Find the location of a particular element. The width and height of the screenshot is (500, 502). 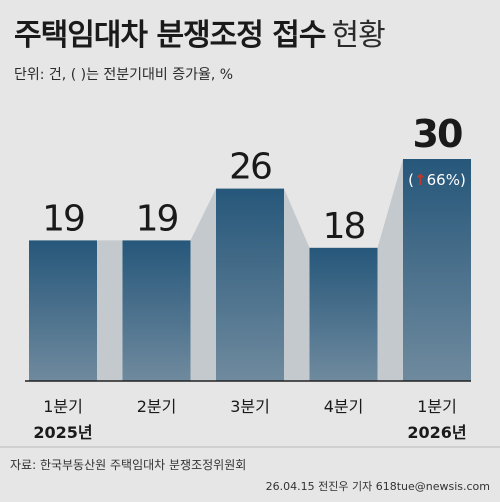

chart-title-main: 주택임대차 분쟁조정 접수 is located at coordinates (170, 35).